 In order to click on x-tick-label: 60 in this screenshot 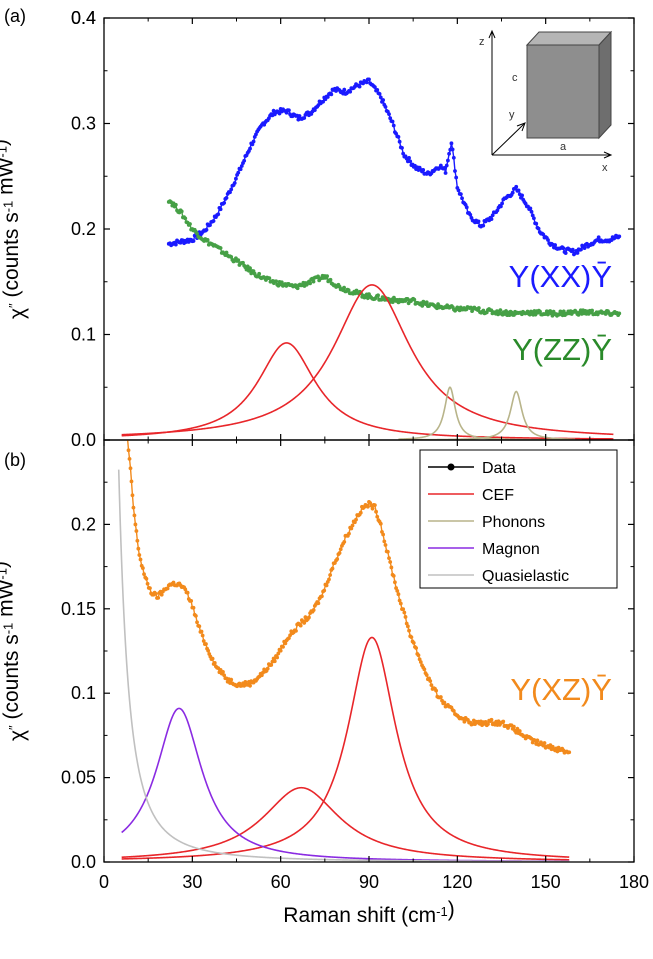, I will do `click(281, 882)`.